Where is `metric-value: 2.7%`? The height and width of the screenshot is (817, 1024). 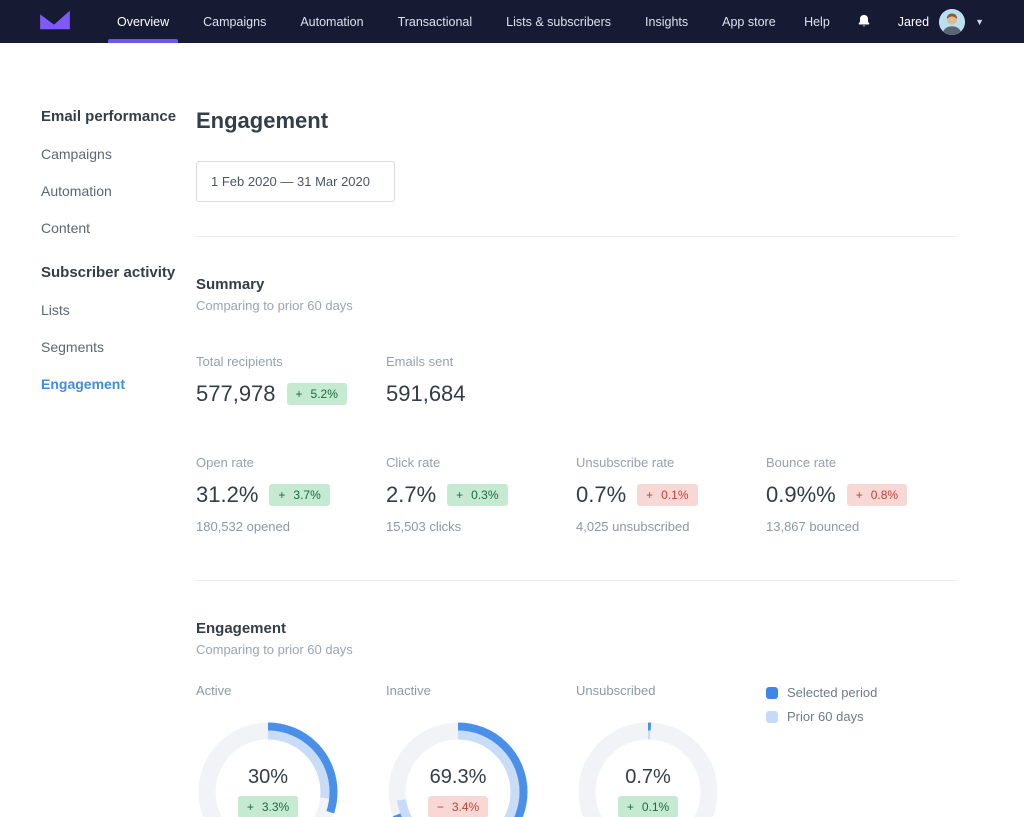
metric-value: 2.7% is located at coordinates (411, 494).